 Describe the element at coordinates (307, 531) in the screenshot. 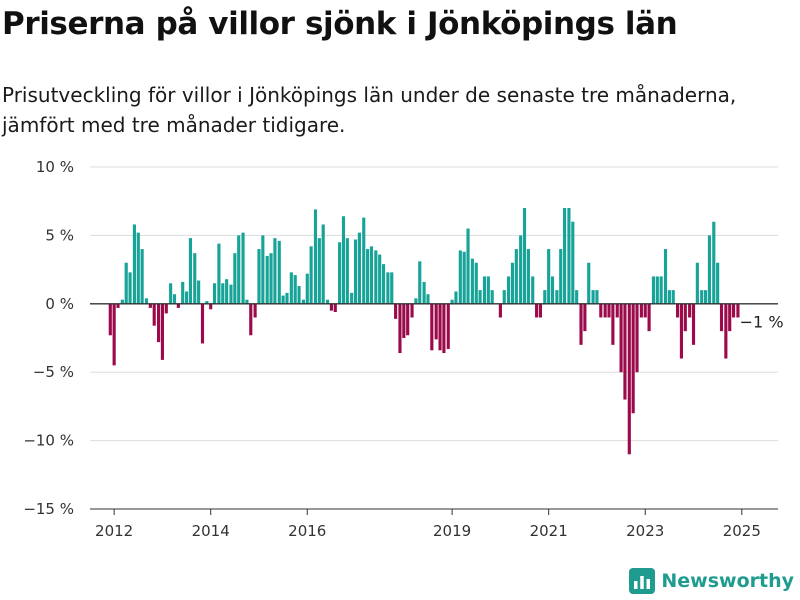

I see `x-tick-label: 2016` at that location.